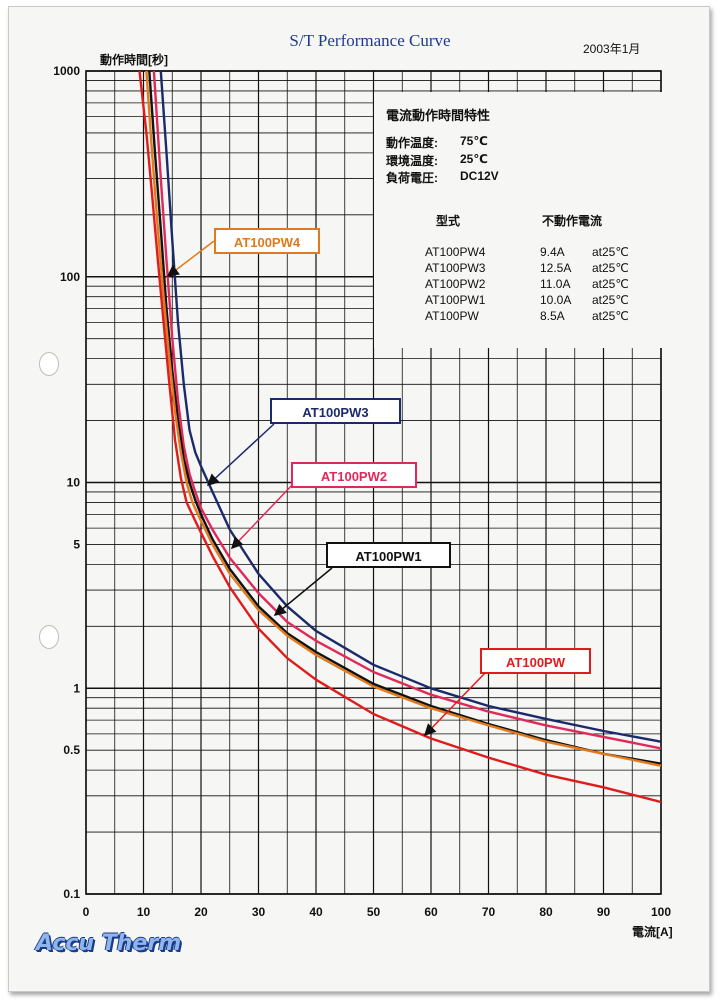 This screenshot has height=1000, width=721. I want to click on info-heading: 電流動作時間特性, so click(438, 115).